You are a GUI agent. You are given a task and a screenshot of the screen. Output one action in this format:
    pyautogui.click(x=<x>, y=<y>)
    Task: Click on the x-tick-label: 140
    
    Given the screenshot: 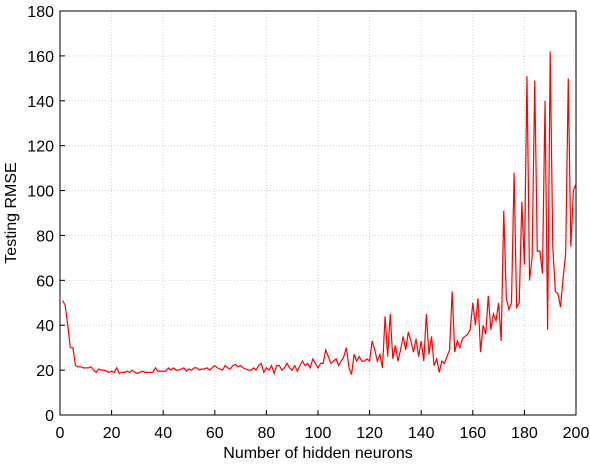 What is the action you would take?
    pyautogui.click(x=421, y=433)
    